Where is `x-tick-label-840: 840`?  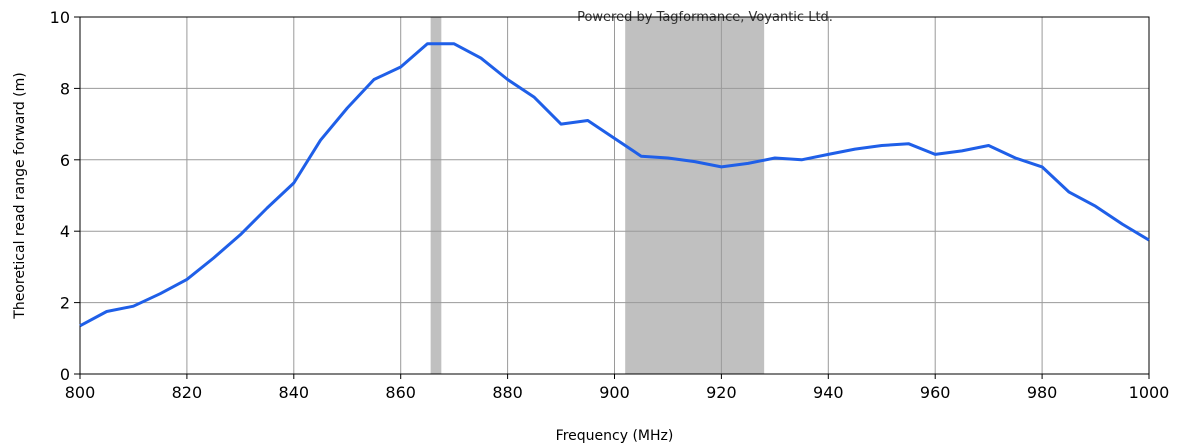
x-tick-label-840: 840 is located at coordinates (294, 392).